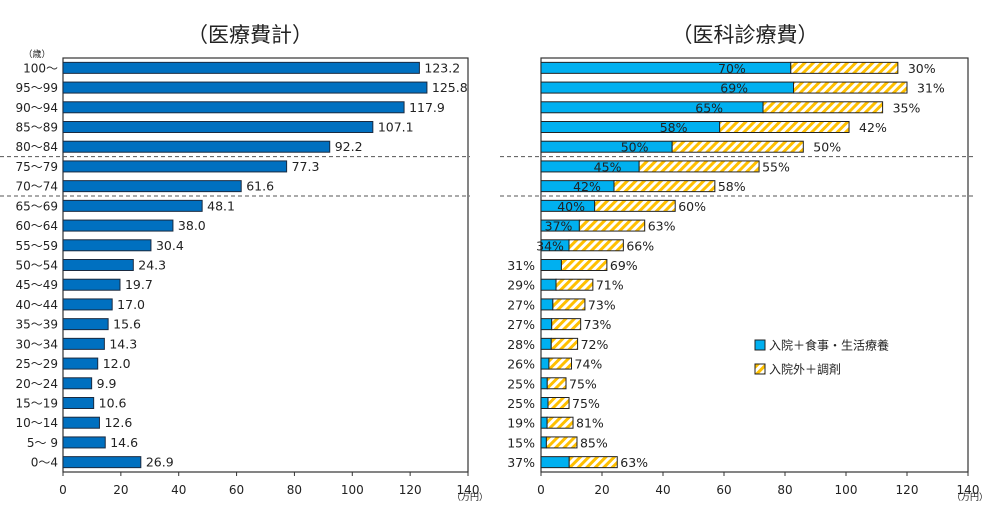 The image size is (1000, 515). I want to click on left-category-label: 40～44, so click(36, 305).